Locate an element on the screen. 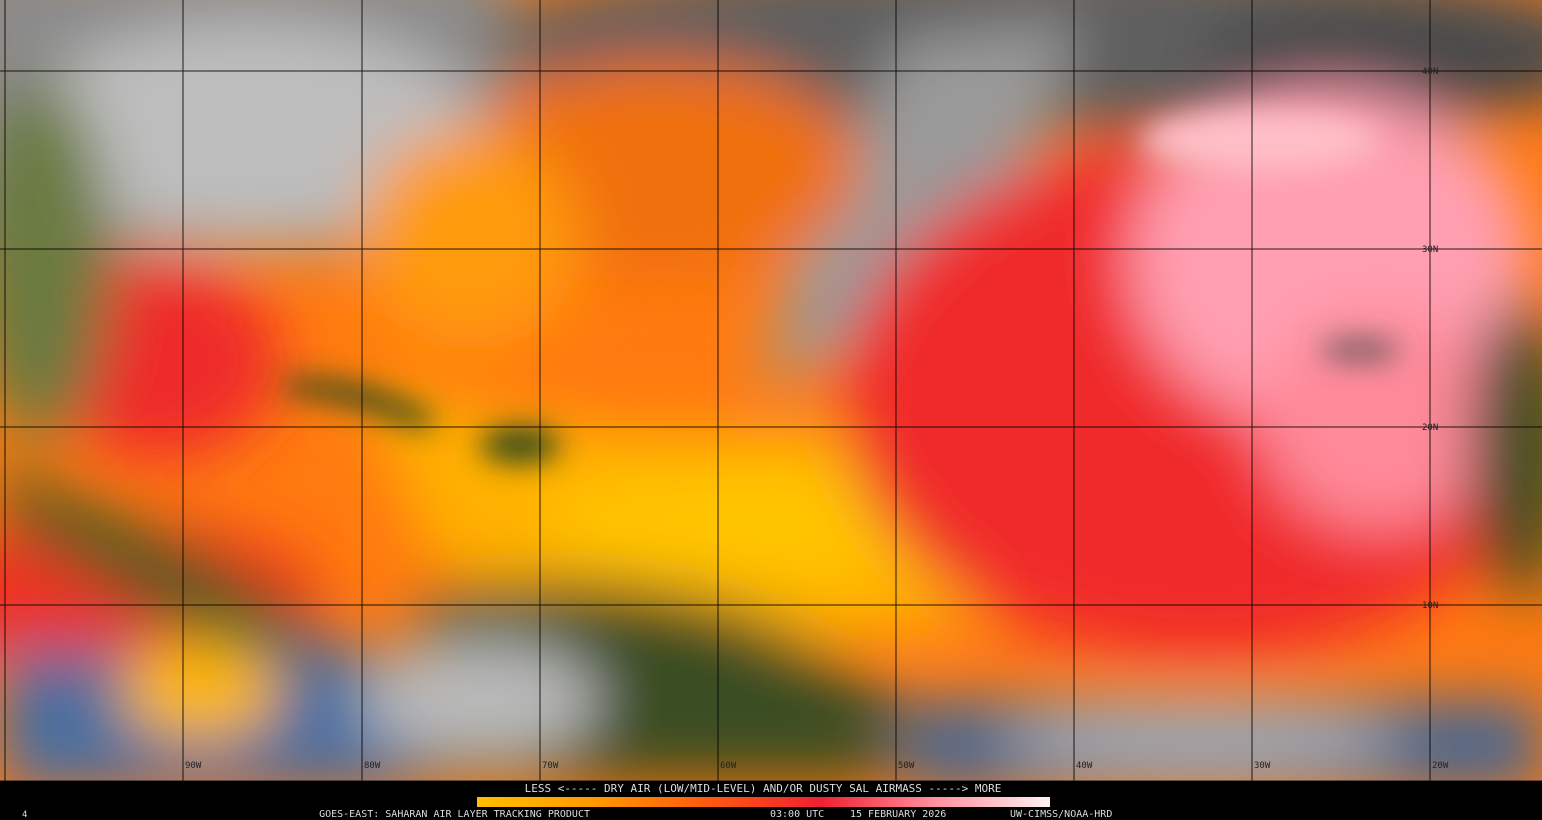  latitude-label: 20N is located at coordinates (1430, 428).